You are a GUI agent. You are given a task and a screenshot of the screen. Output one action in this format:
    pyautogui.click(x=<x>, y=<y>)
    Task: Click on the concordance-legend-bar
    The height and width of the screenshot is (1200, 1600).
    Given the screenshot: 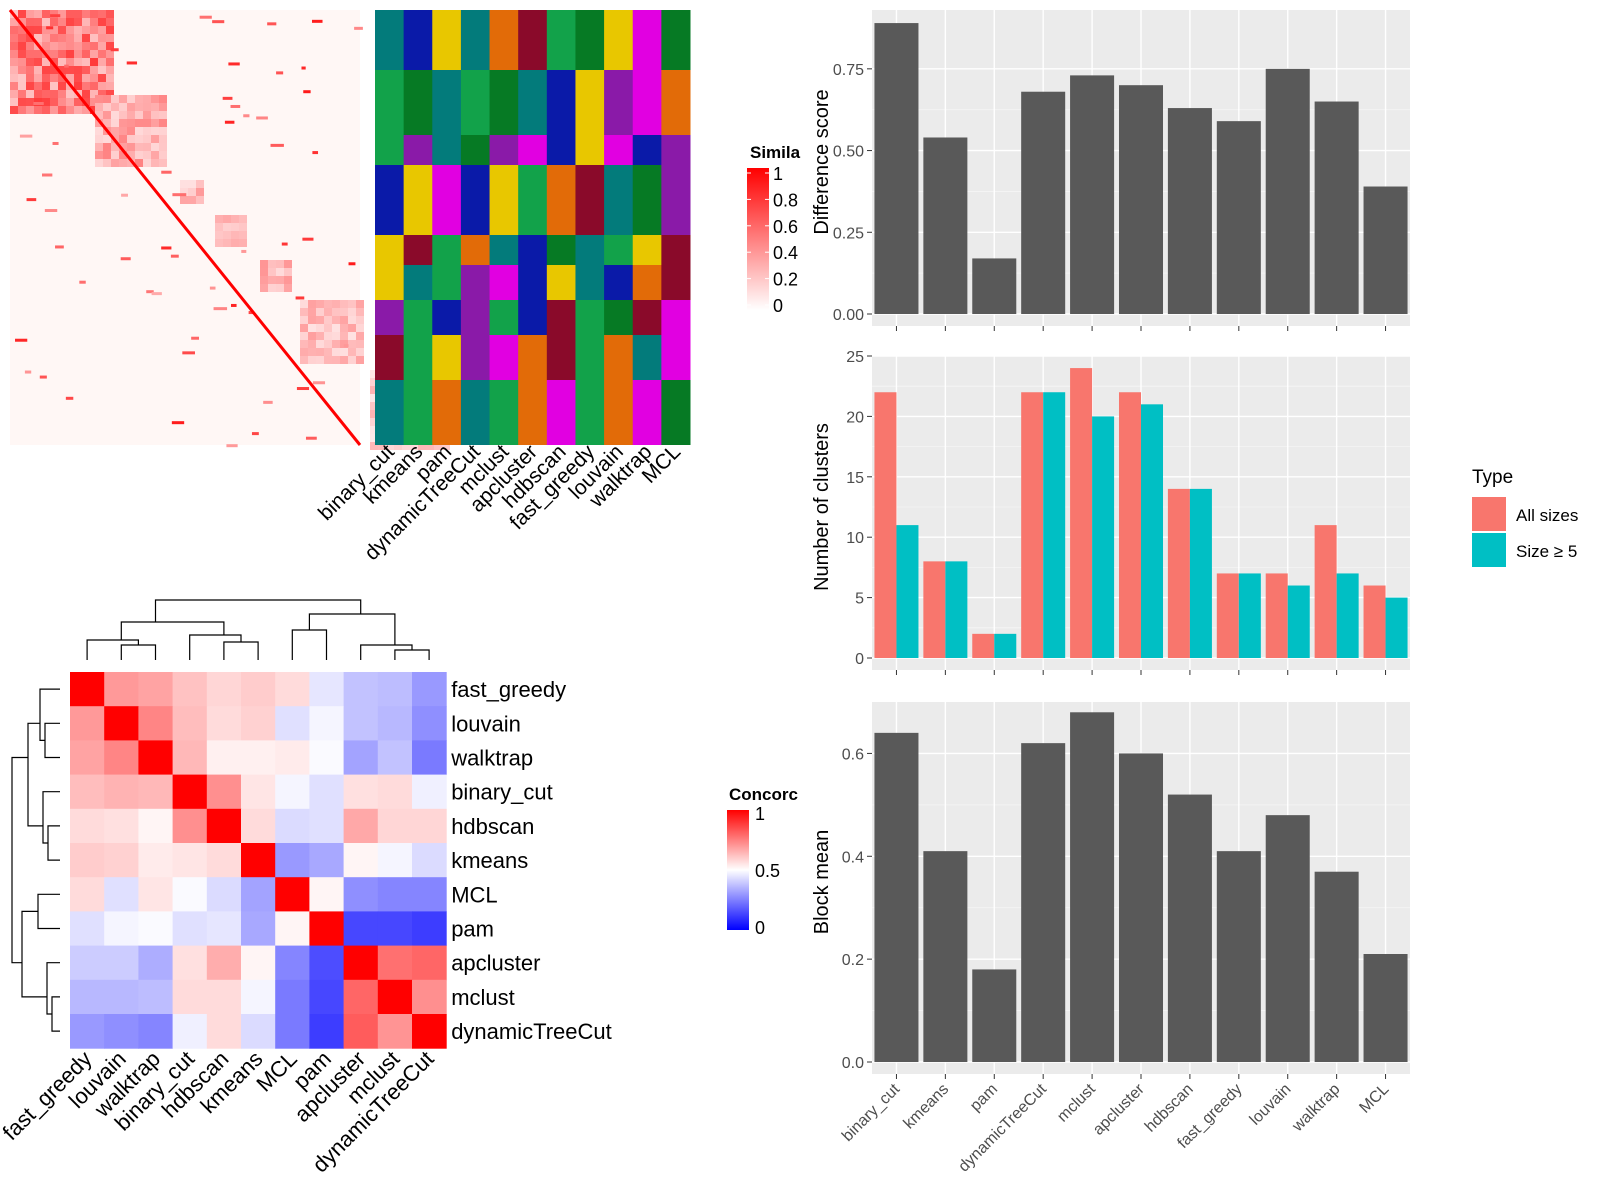 What is the action you would take?
    pyautogui.click(x=738, y=870)
    